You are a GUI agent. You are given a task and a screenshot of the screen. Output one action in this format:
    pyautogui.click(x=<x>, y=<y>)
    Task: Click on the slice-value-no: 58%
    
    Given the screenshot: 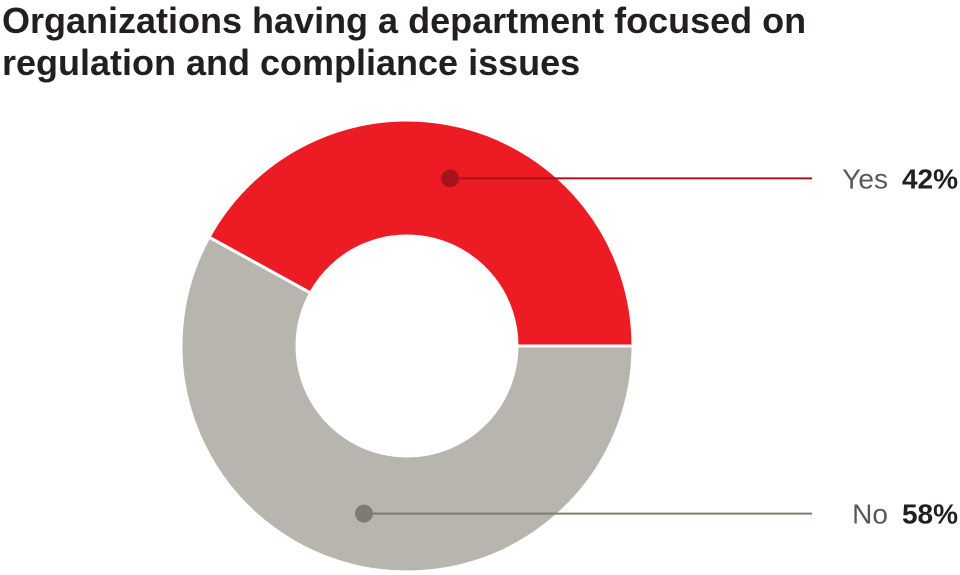 What is the action you would take?
    pyautogui.click(x=930, y=514)
    